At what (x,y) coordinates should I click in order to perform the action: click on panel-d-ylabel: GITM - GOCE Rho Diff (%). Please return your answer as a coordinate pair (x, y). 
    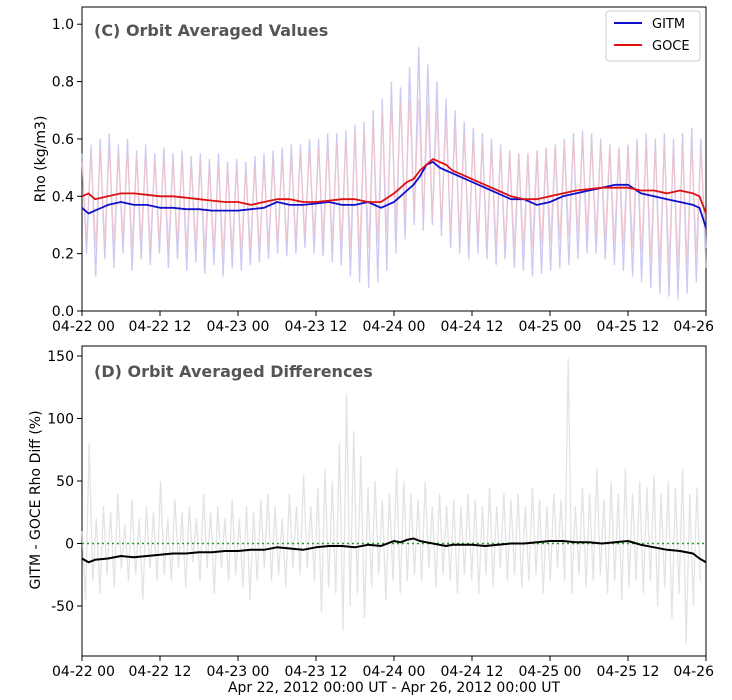
    Looking at the image, I should click on (36, 499).